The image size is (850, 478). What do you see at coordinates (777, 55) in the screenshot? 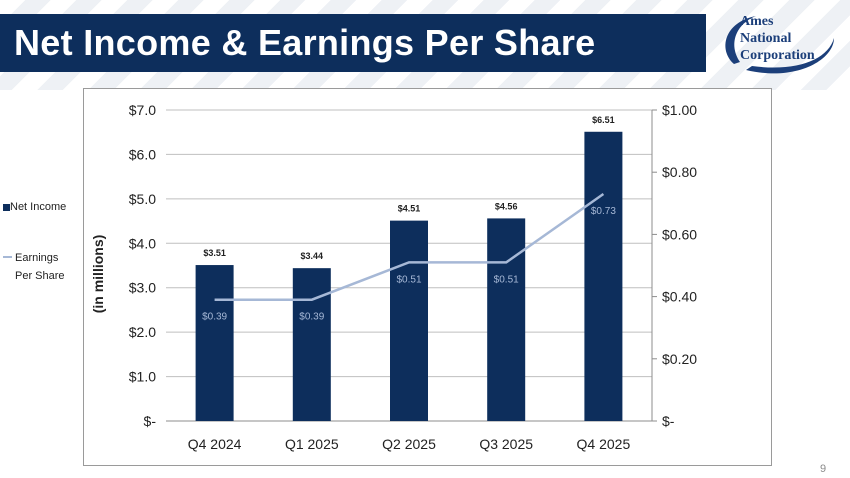
I see `logo-text-line-3: Corporation` at bounding box center [777, 55].